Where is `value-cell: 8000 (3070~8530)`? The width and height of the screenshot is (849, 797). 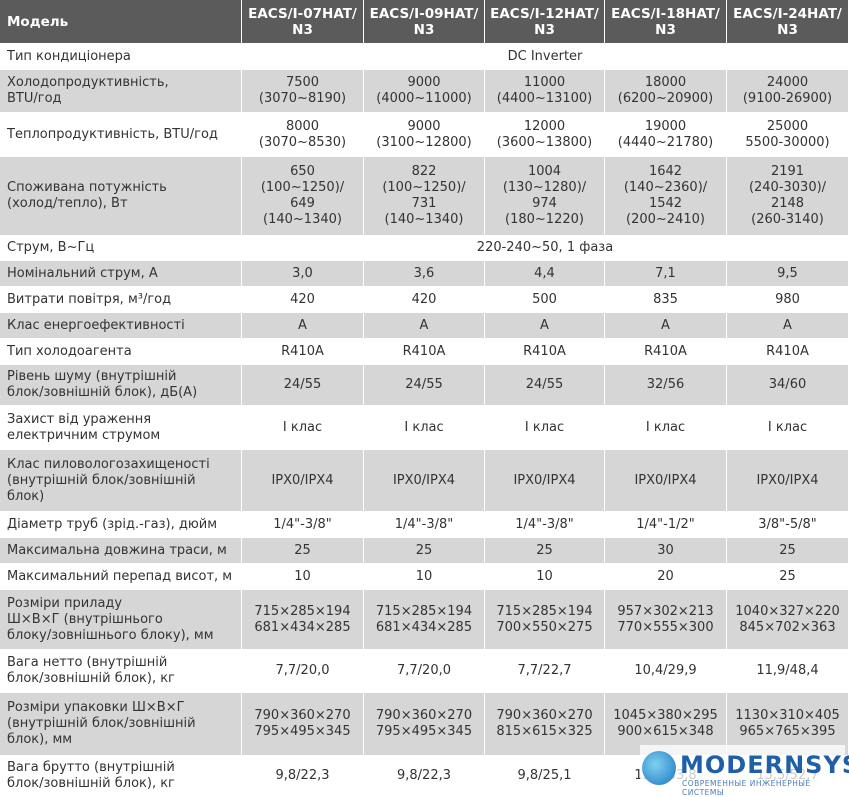
value-cell: 8000 (3070~8530) is located at coordinates (303, 135).